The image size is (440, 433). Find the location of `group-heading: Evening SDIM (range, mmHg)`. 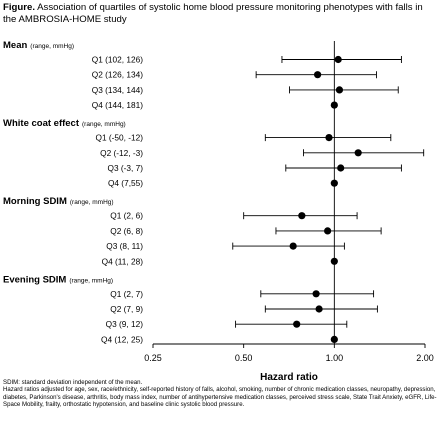

group-heading: Evening SDIM (range, mmHg) is located at coordinates (58, 279).